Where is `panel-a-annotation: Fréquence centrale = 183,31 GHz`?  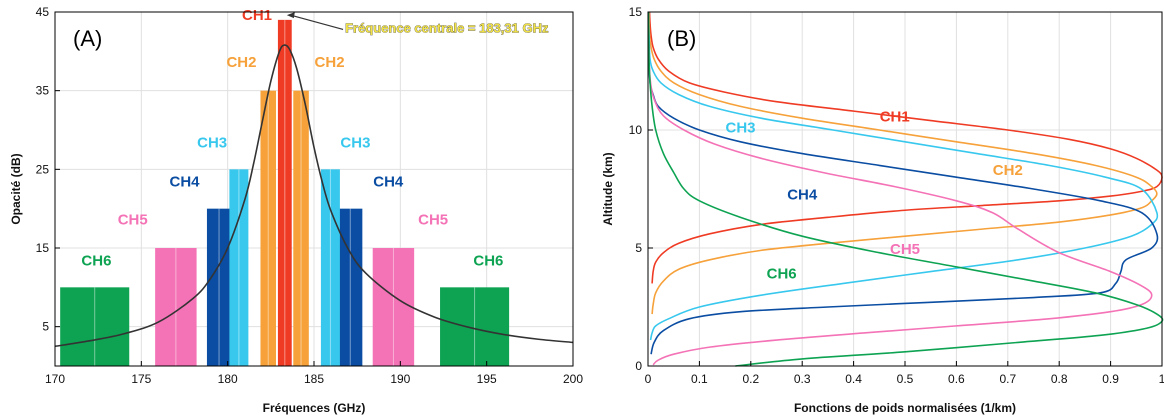
panel-a-annotation: Fréquence centrale = 183,31 GHz is located at coordinates (417, 24).